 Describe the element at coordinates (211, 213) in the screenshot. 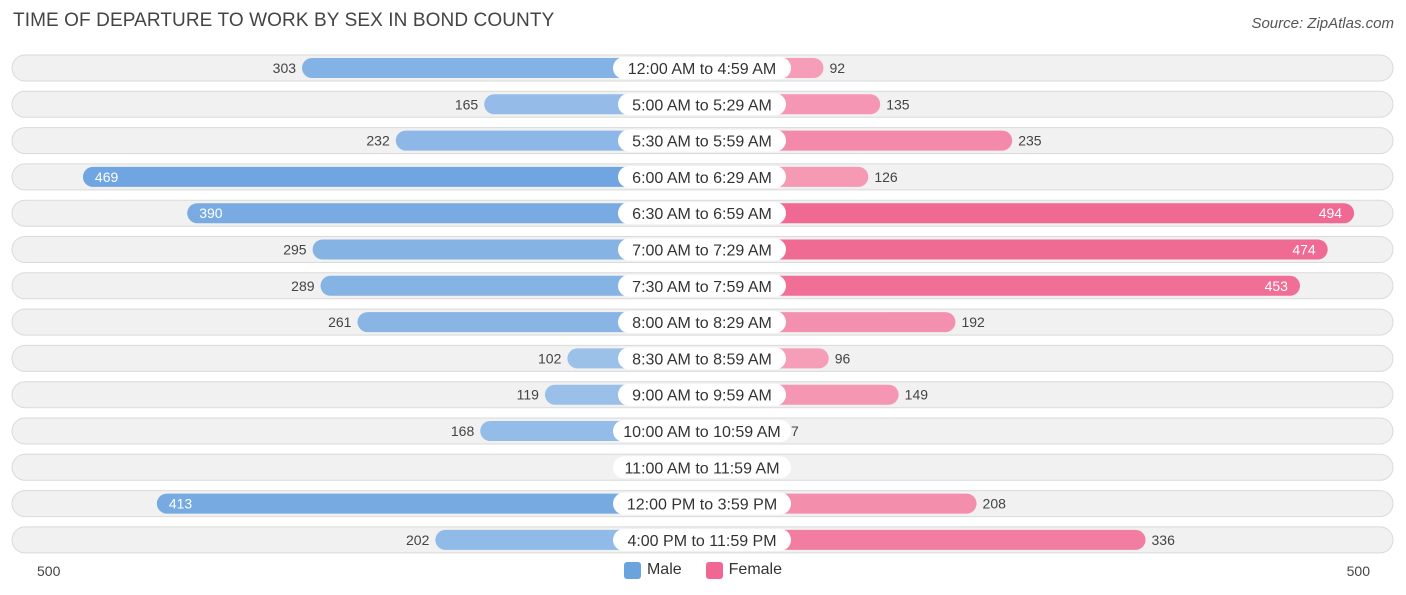

I see `value-label-male: 390` at that location.